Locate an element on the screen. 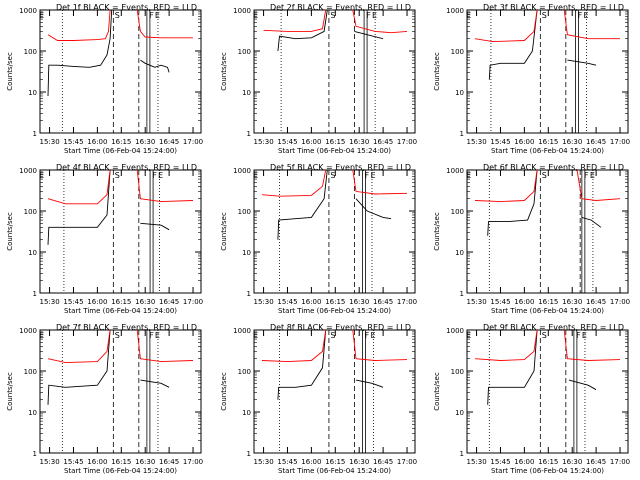 Image resolution: width=640 pixels, height=480 pixels. chart-title: Det 1f BLACK = Events, RED = LLD is located at coordinates (126, 7).